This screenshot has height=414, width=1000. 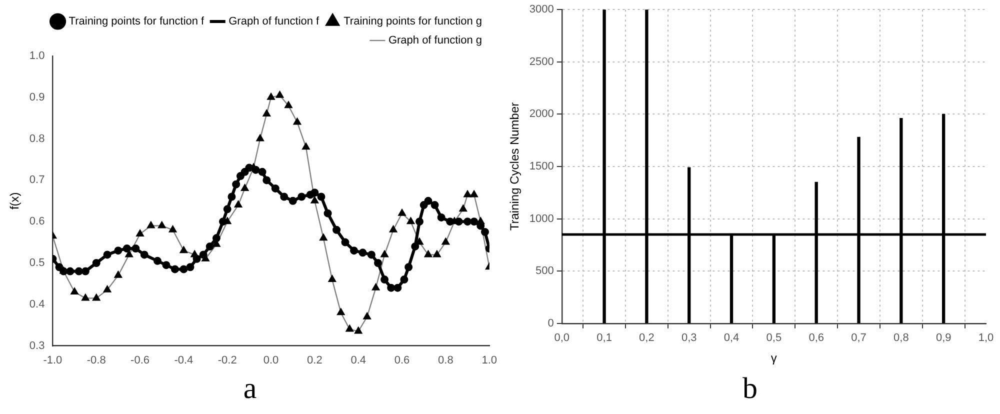 I want to click on text: b, so click(x=750, y=389).